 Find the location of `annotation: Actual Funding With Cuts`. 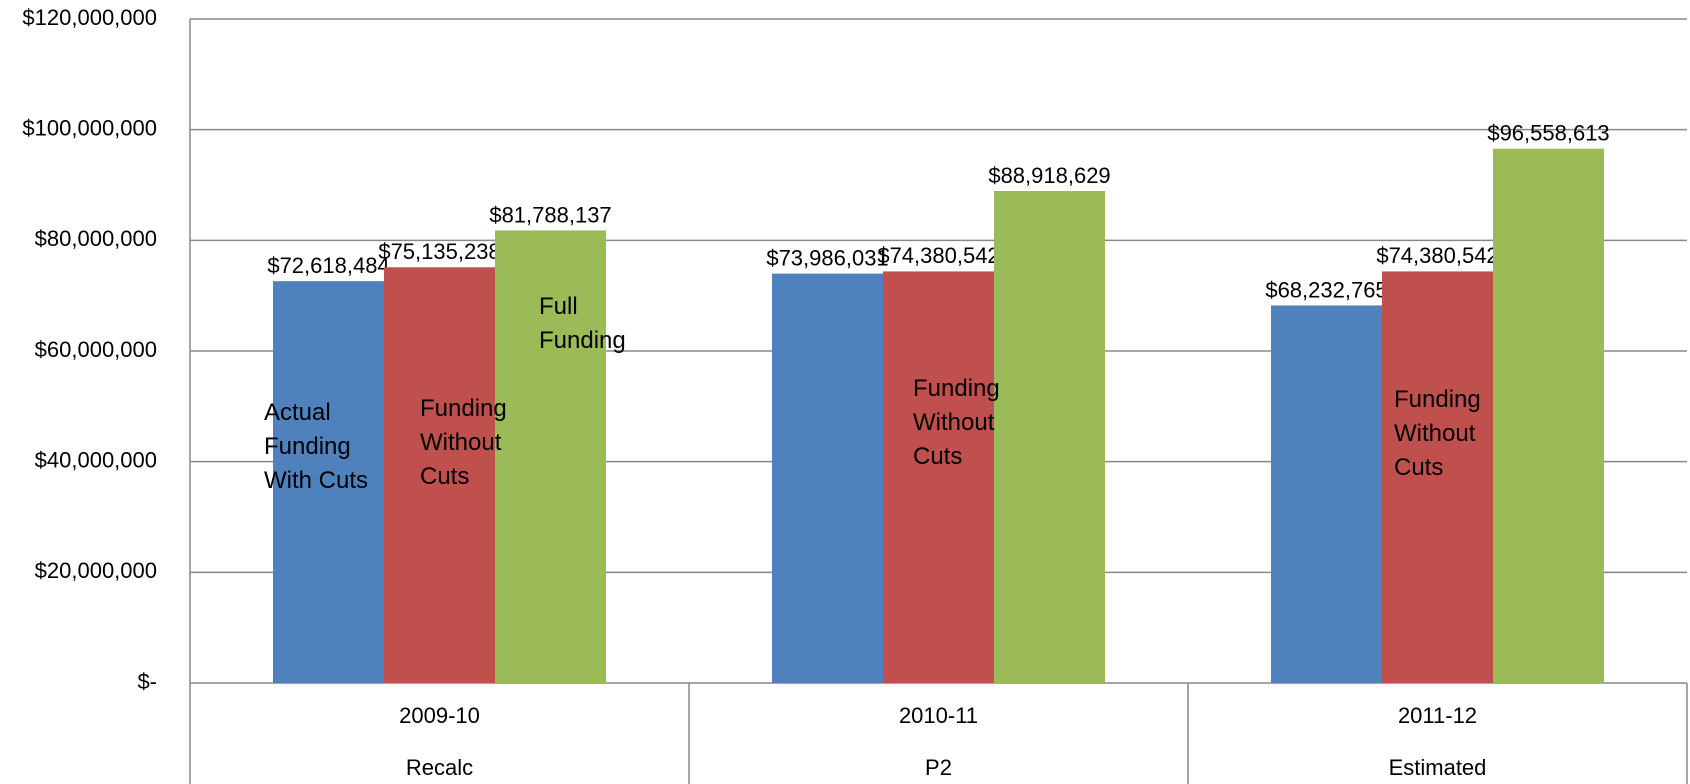

annotation: Actual Funding With Cuts is located at coordinates (316, 446).